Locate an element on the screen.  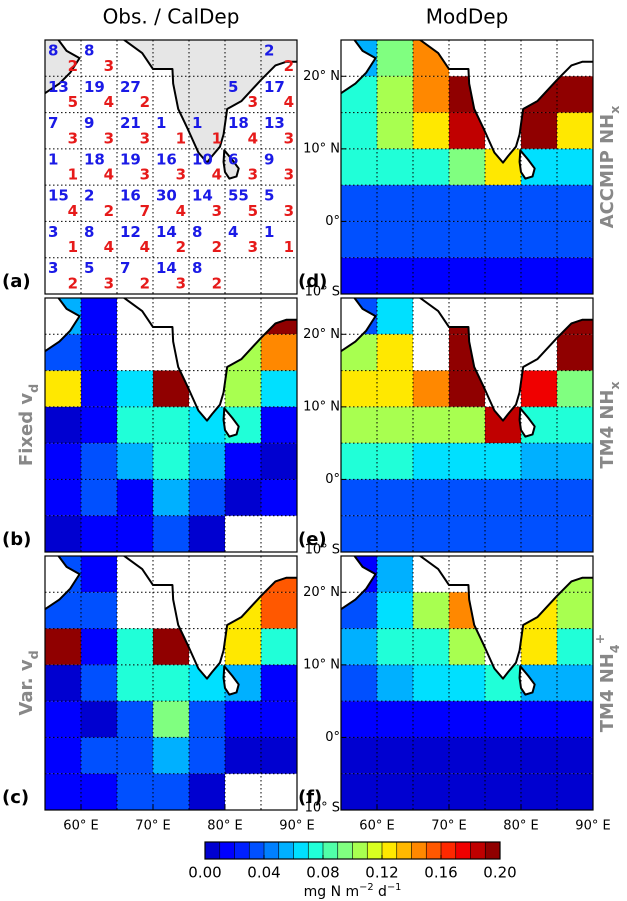
label-part: Fixed v is located at coordinates (26, 429).